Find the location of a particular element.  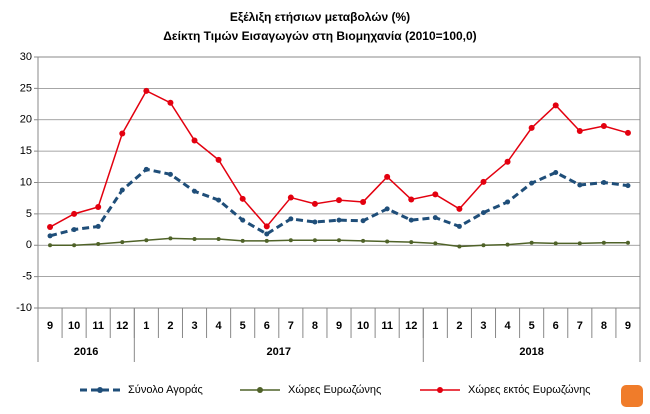

x-tick-label: 7 is located at coordinates (291, 326).